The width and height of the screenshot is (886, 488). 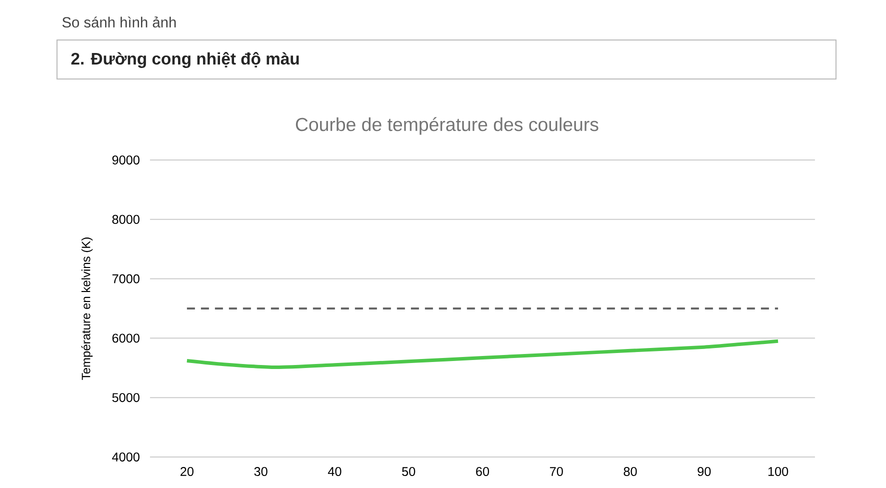 What do you see at coordinates (704, 471) in the screenshot?
I see `x-tick-label: 90` at bounding box center [704, 471].